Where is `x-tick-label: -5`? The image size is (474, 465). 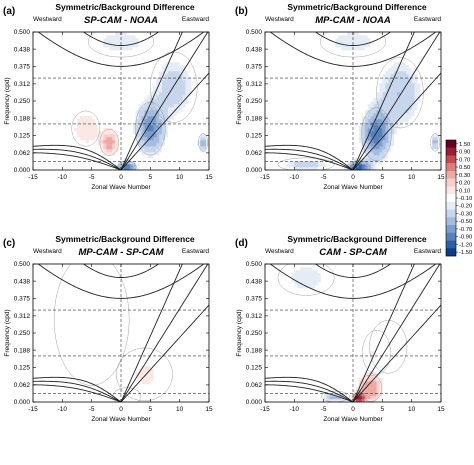
x-tick-label: -5 is located at coordinates (92, 409).